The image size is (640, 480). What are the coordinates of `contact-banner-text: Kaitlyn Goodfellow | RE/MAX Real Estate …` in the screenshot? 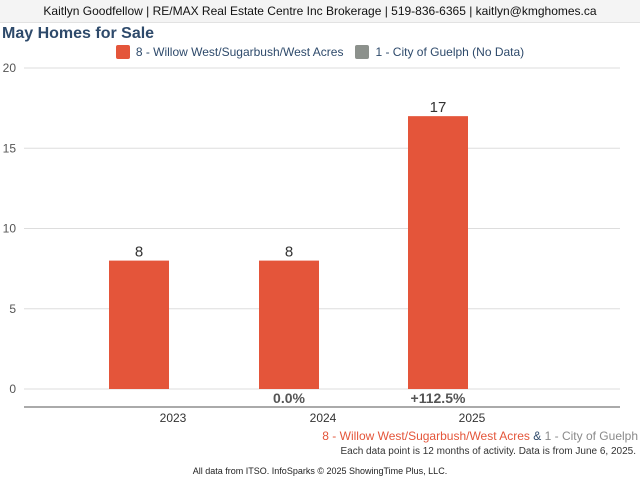 It's located at (320, 11).